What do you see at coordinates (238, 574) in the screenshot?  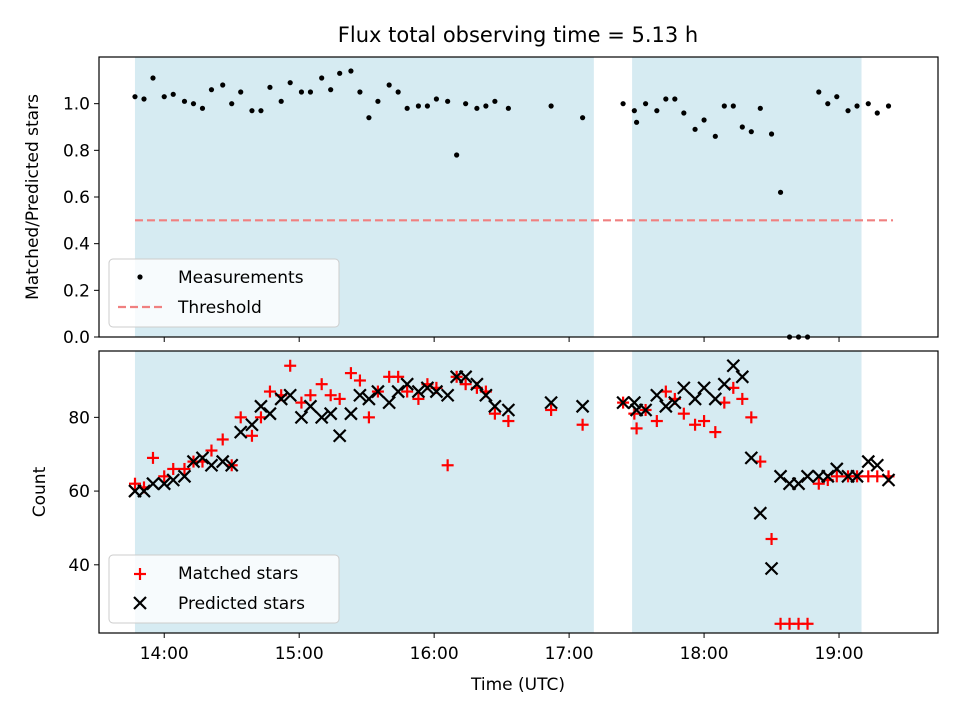 I see `legend-matched-label: Matched stars` at bounding box center [238, 574].